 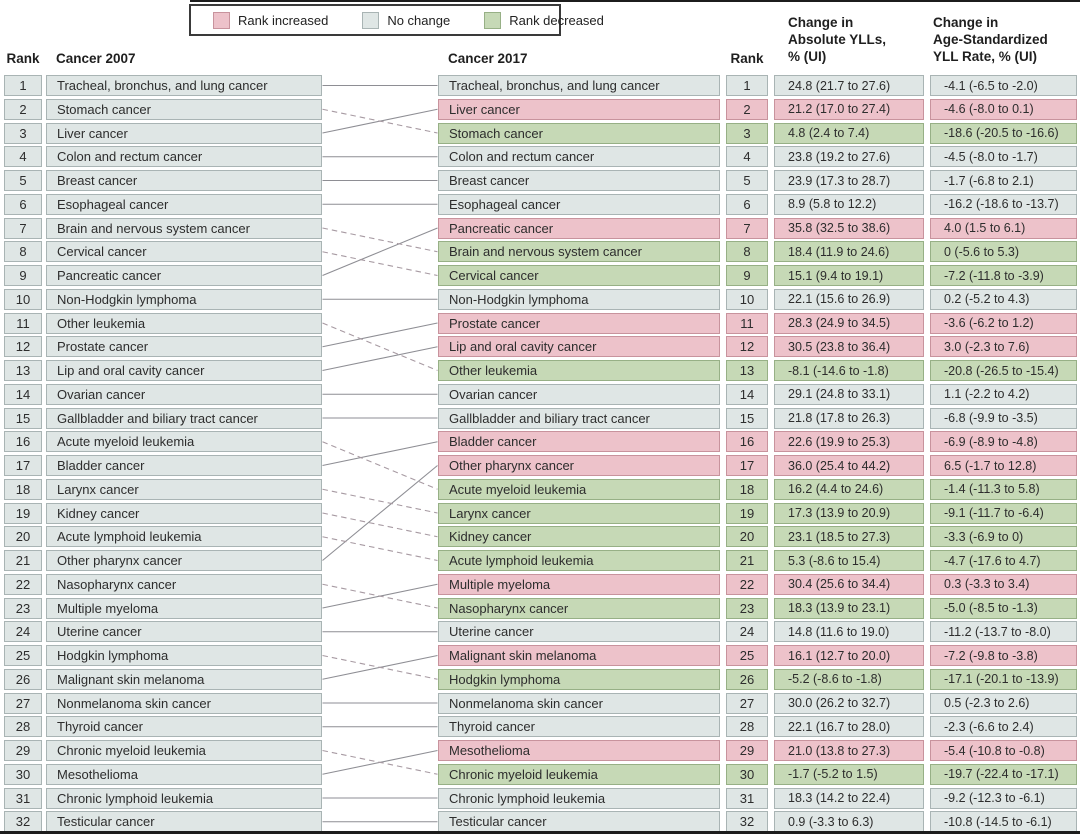 I want to click on abs-ylls-cell: 14.8 (11.6 to 19.0), so click(x=849, y=632).